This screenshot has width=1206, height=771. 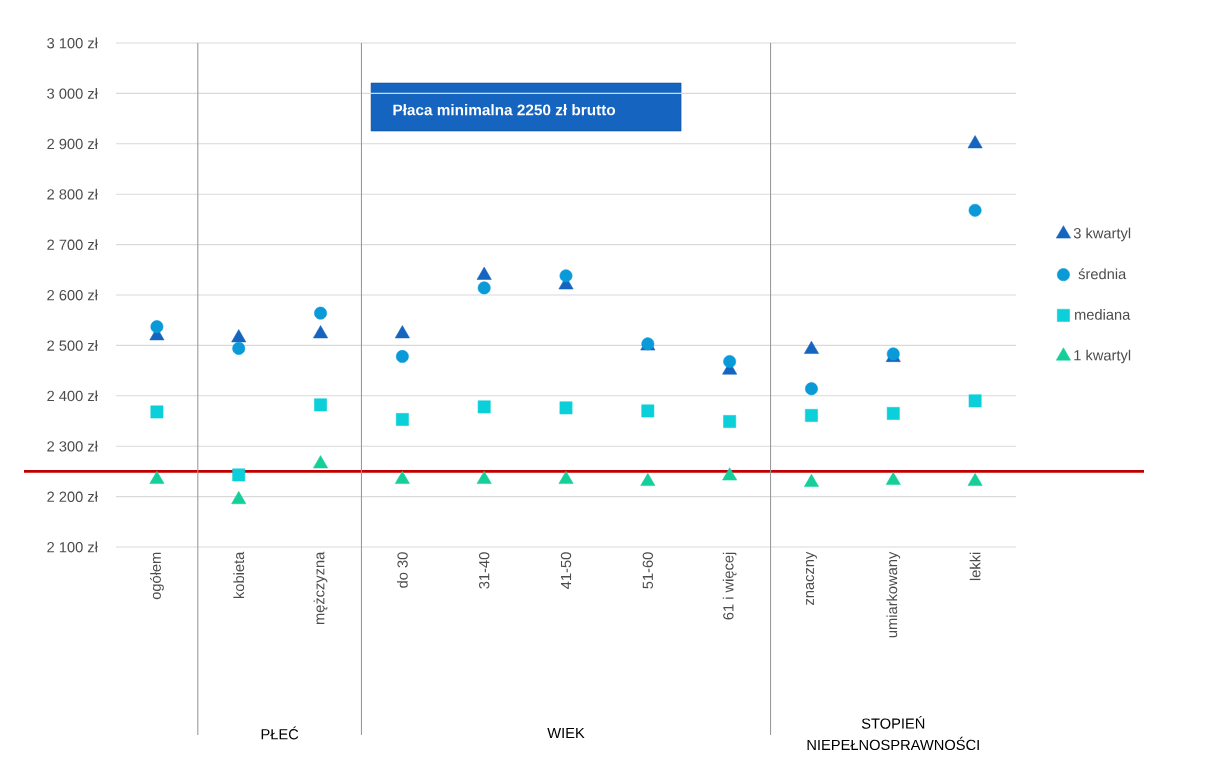 What do you see at coordinates (72, 244) in the screenshot?
I see `y-tick-label: 2 700 zł` at bounding box center [72, 244].